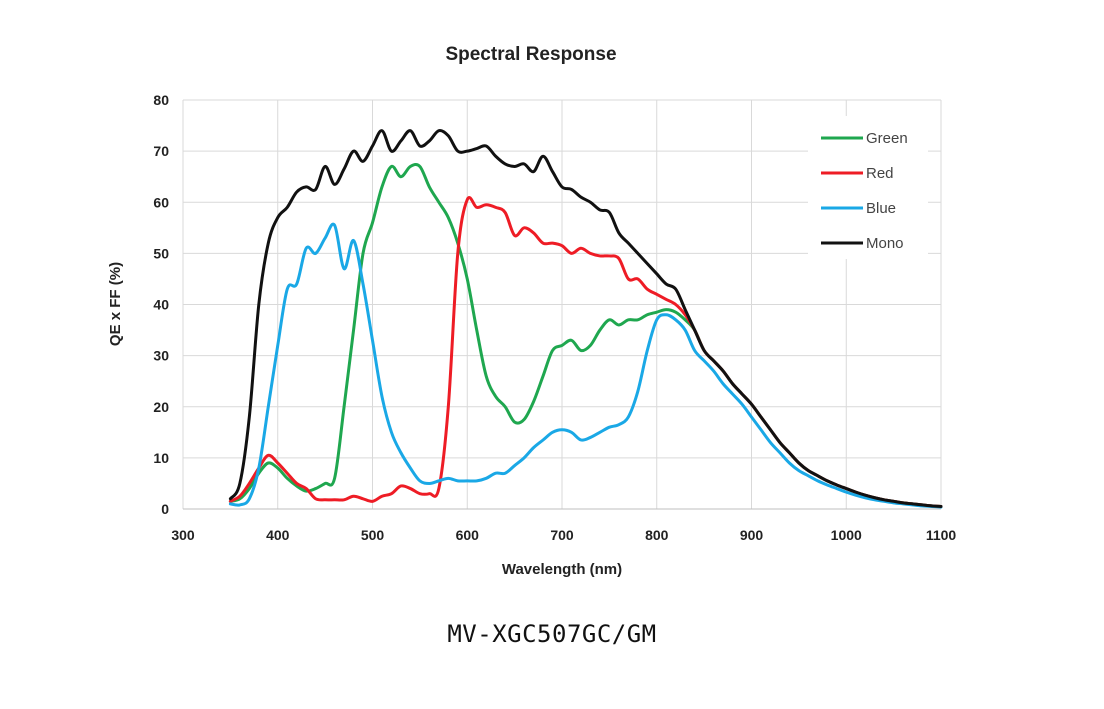 The image size is (1104, 709). What do you see at coordinates (562, 535) in the screenshot?
I see `x-tick-label: 700` at bounding box center [562, 535].